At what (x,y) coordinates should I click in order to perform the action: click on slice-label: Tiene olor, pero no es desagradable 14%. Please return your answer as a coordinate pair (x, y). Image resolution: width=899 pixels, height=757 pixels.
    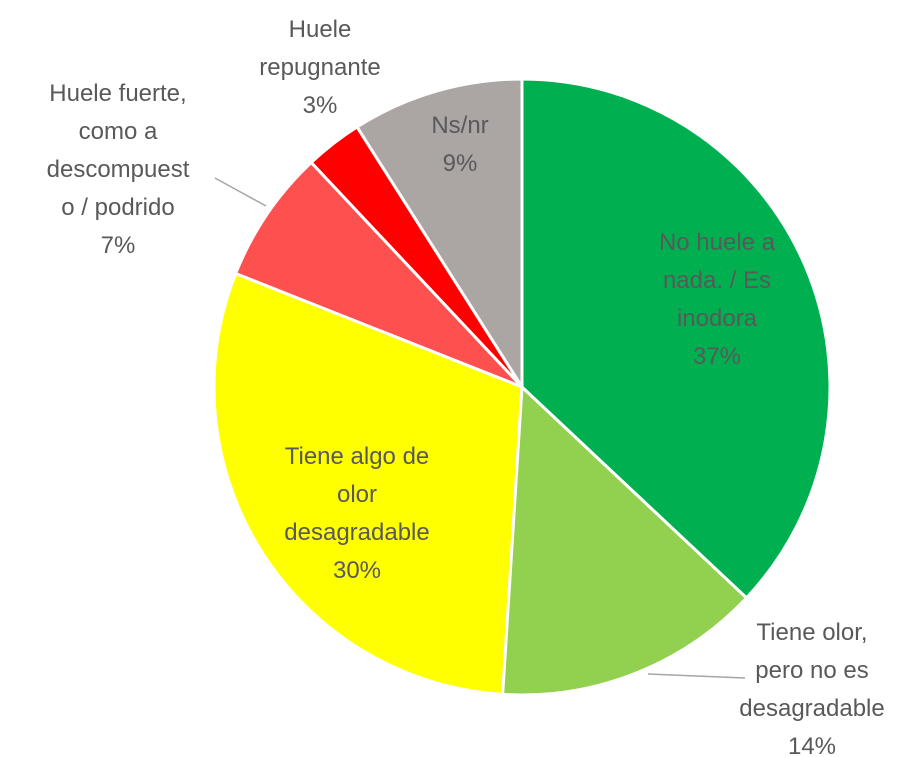
    Looking at the image, I should click on (811, 685).